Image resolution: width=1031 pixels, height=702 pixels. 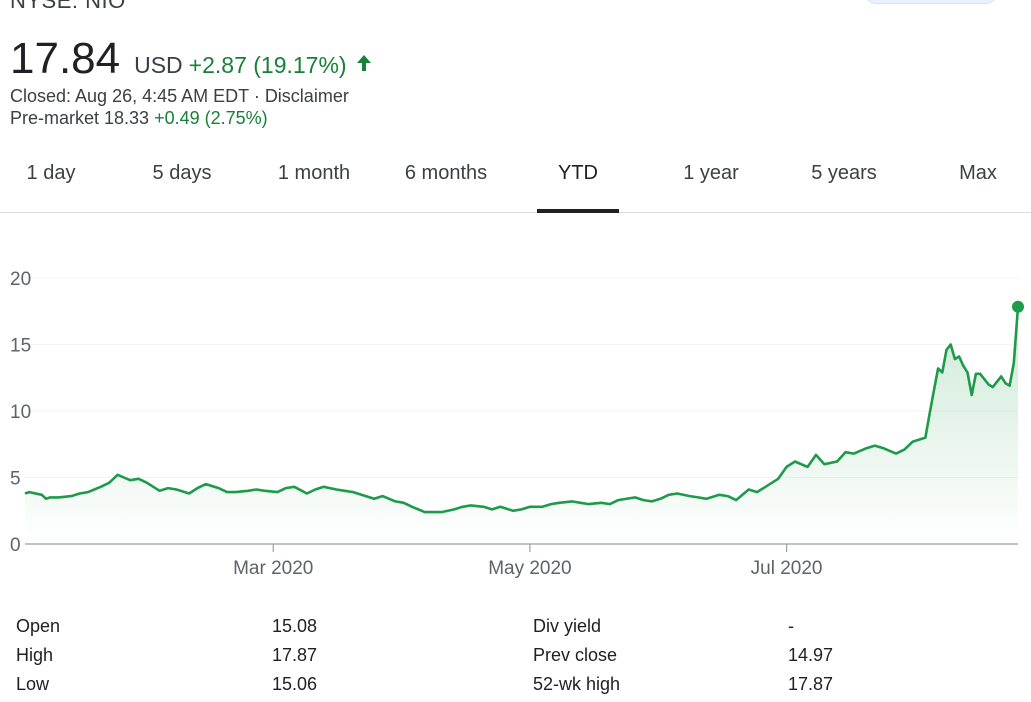 I want to click on x-tick-label: May 2020, so click(x=529, y=568).